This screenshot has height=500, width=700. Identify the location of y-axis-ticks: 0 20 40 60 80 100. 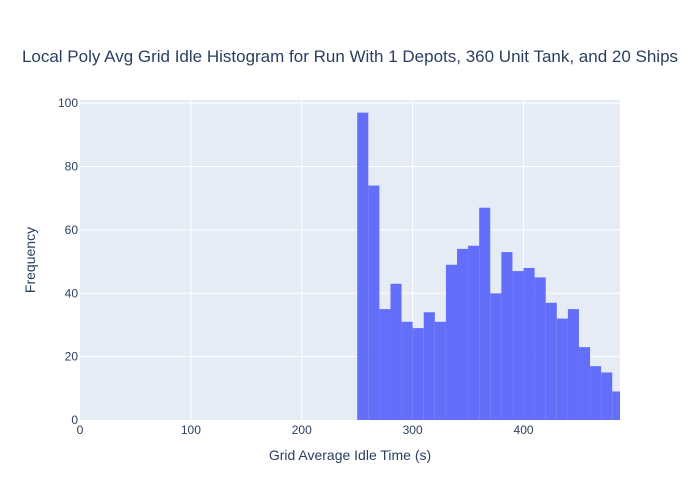
(68, 261).